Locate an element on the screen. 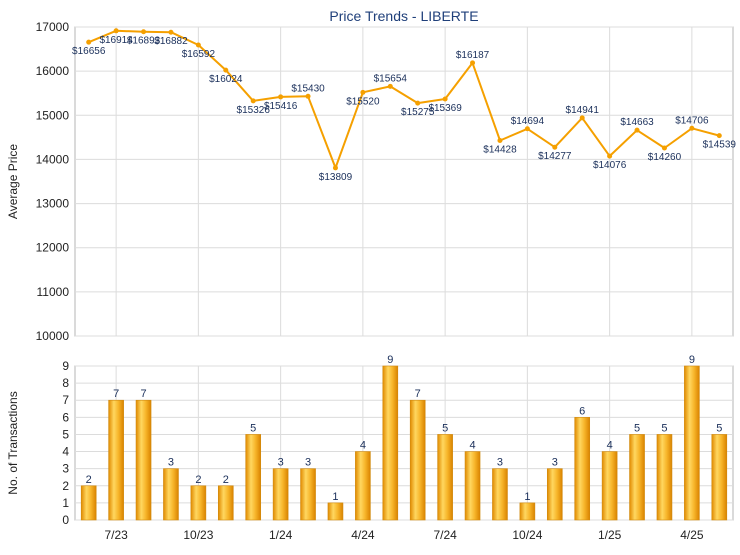 Image resolution: width=740 pixels, height=555 pixels. transactions-y-axis-label: No. of Transactions is located at coordinates (13, 442).